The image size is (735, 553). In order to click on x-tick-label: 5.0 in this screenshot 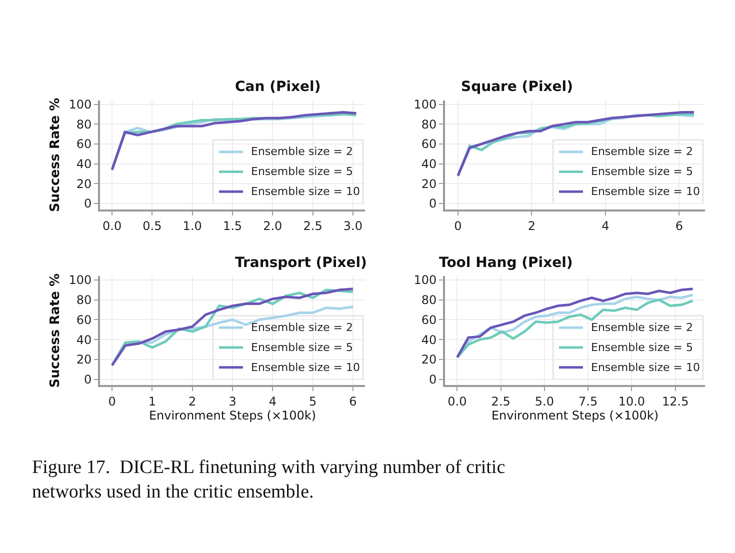, I will do `click(544, 401)`.